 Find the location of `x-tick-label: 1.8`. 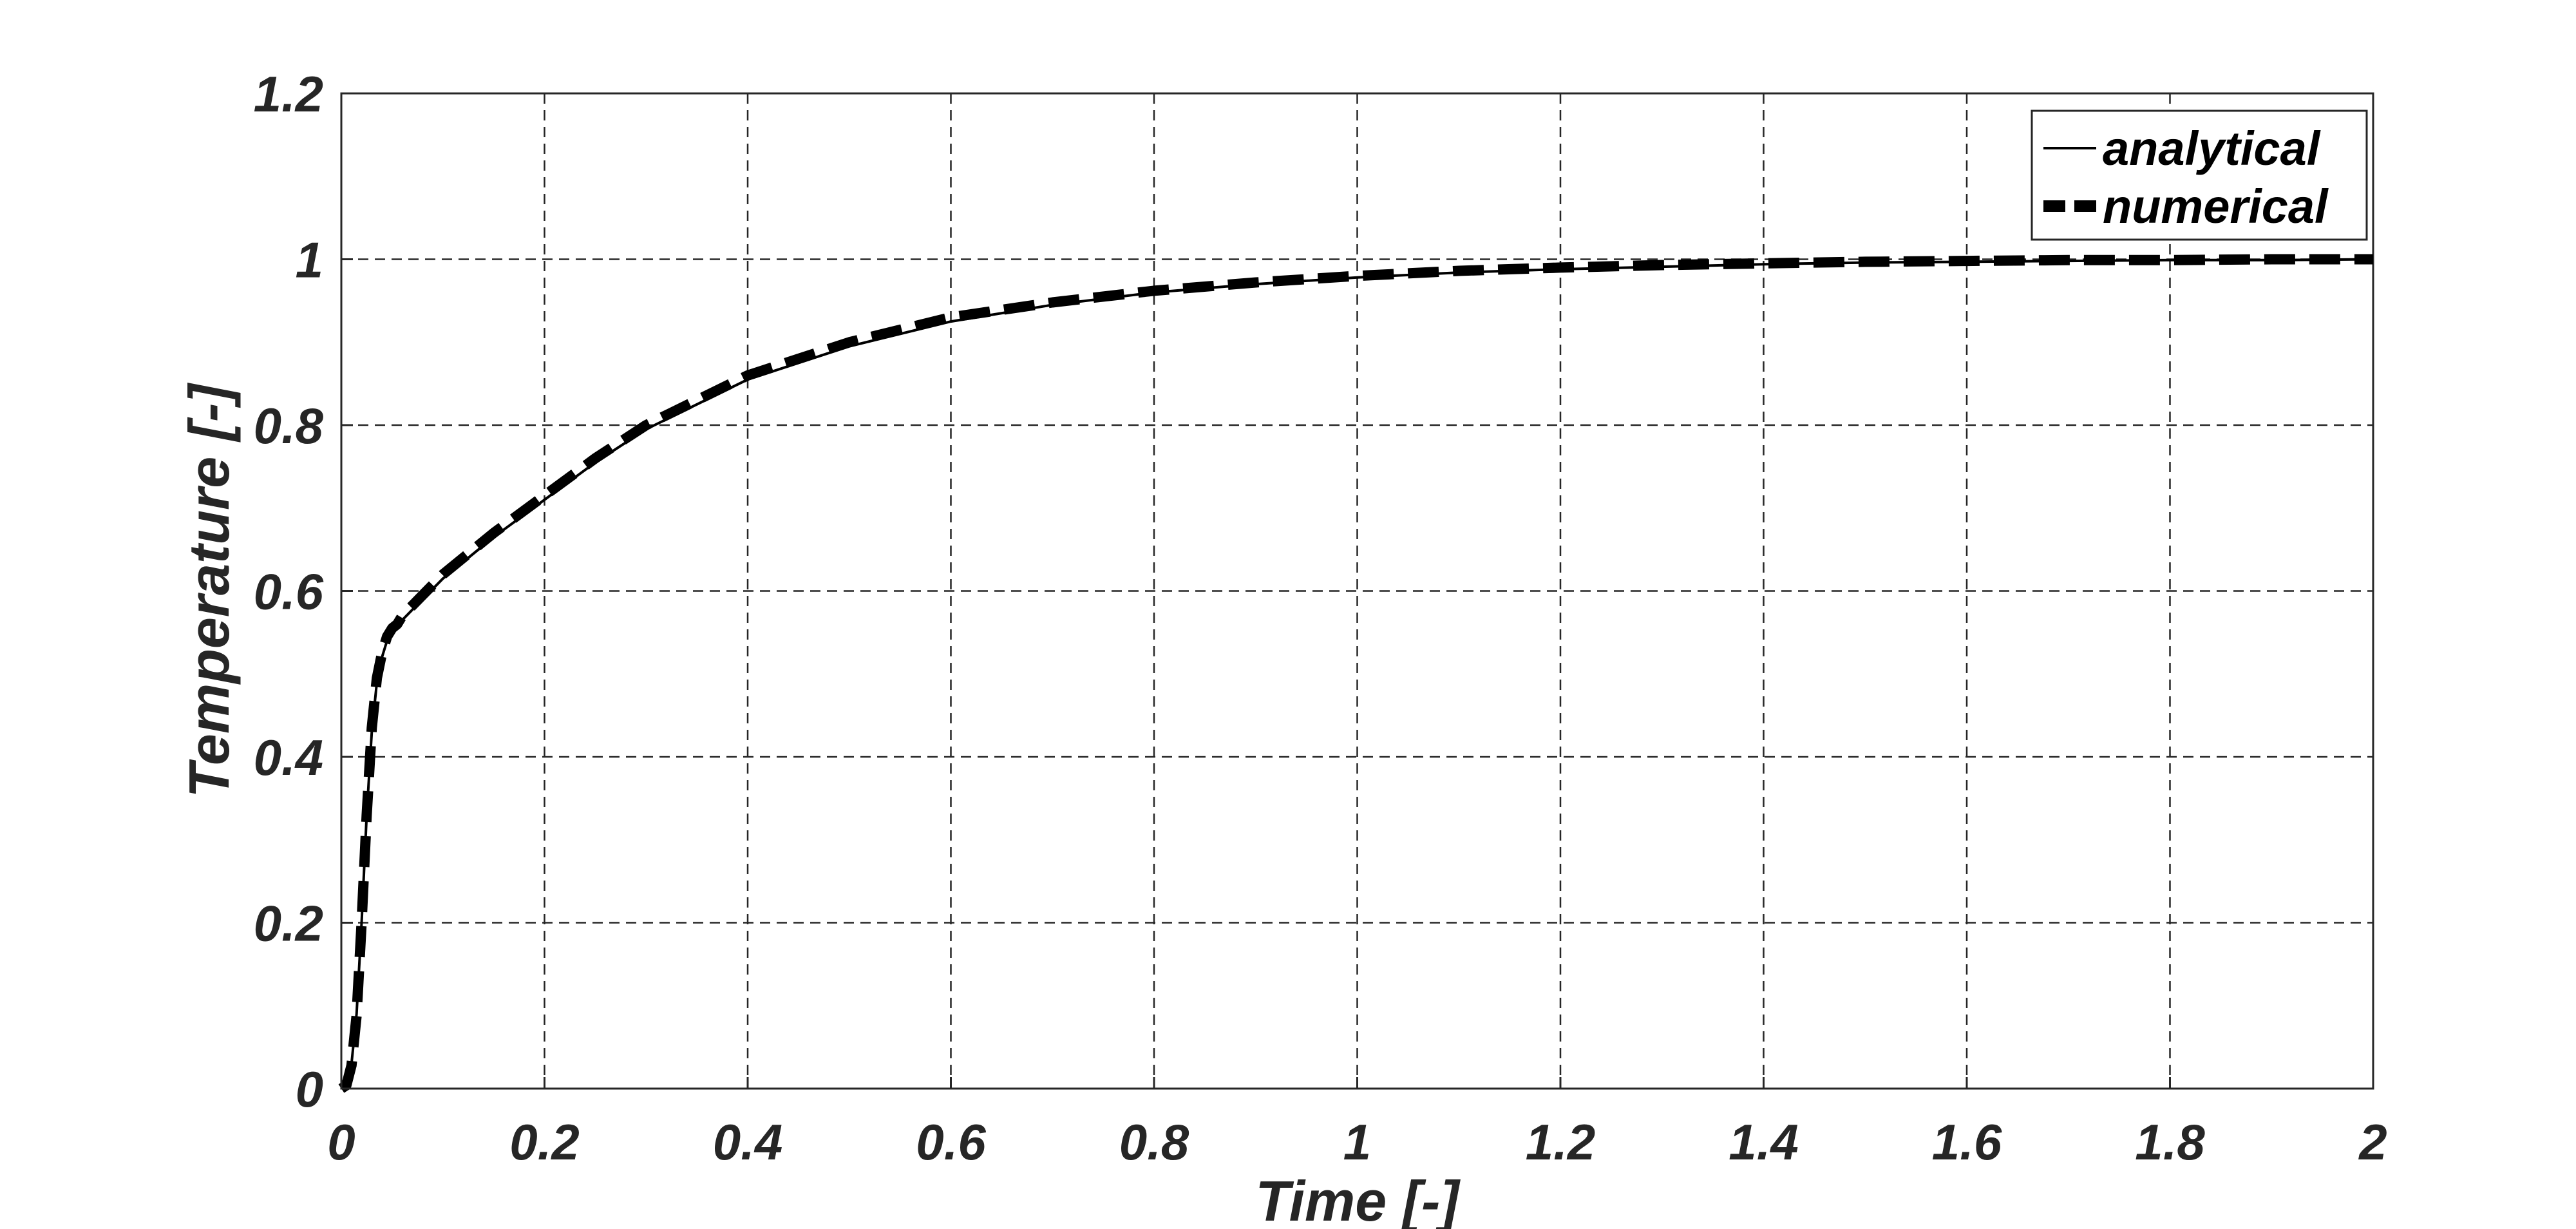

x-tick-label: 1.8 is located at coordinates (2170, 1142).